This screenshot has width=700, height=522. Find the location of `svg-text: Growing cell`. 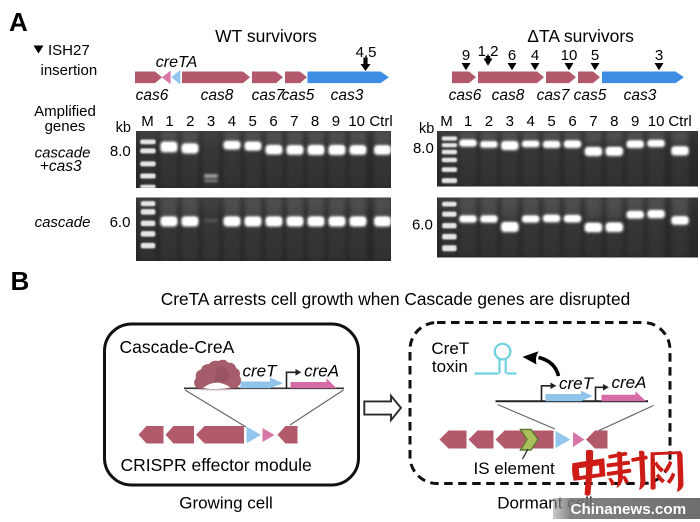

svg-text: Growing cell is located at coordinates (226, 503).